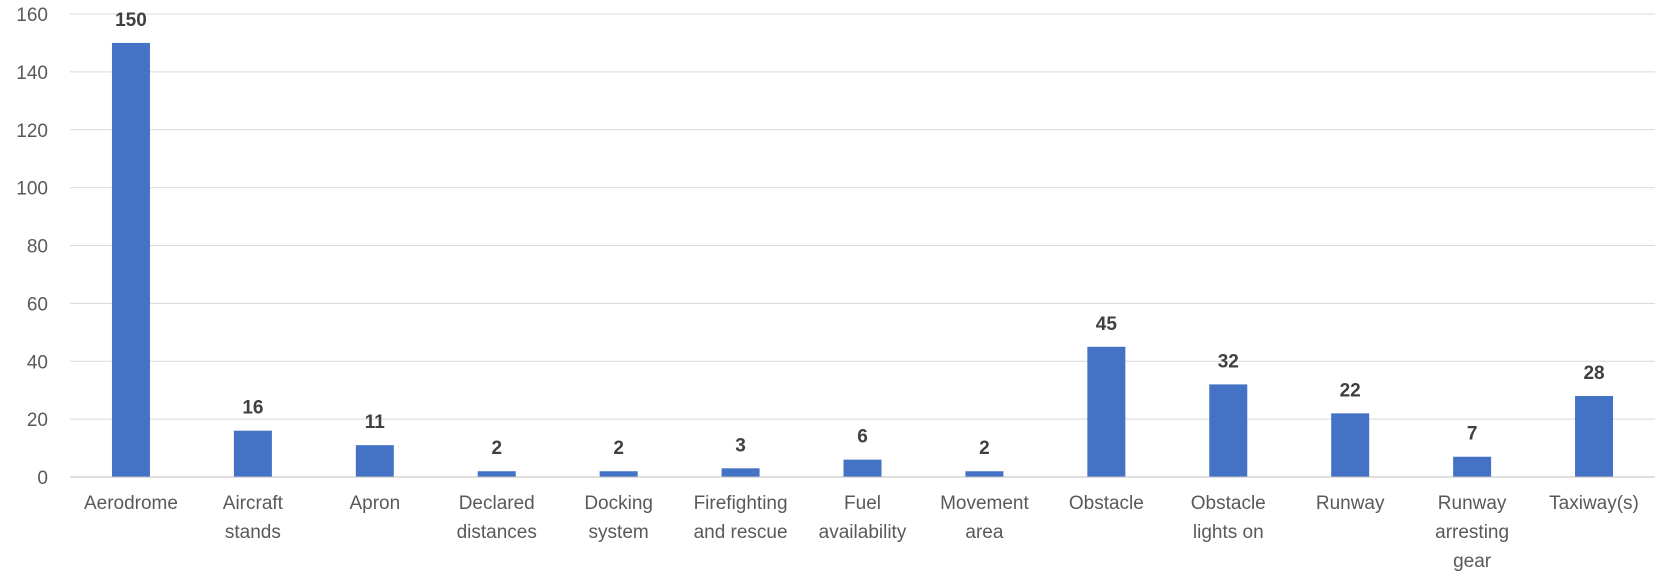  Describe the element at coordinates (32, 73) in the screenshot. I see `y-tick-label: 140` at that location.